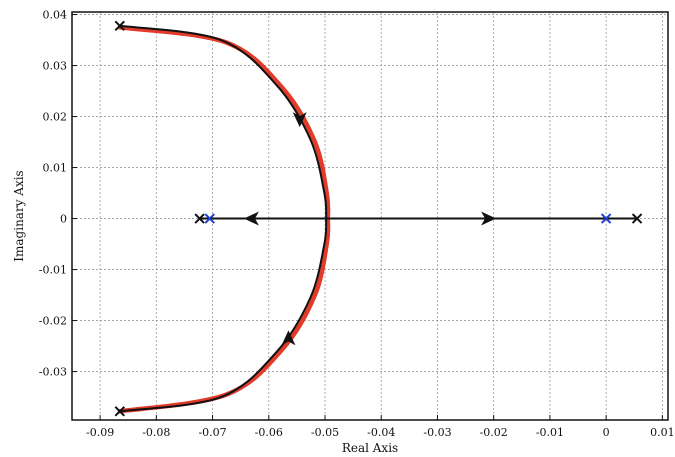 This screenshot has width=675, height=457. I want to click on x-tick-label: -0.07, so click(212, 432).